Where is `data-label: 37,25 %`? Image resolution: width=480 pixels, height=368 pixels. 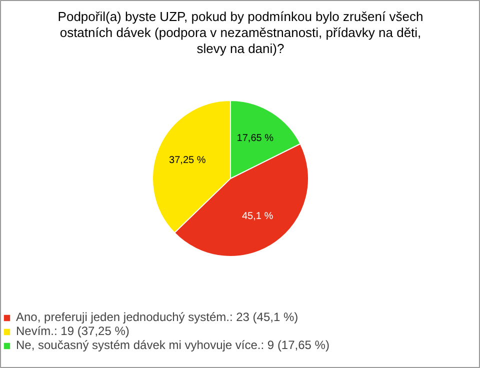
data-label: 37,25 % is located at coordinates (187, 160).